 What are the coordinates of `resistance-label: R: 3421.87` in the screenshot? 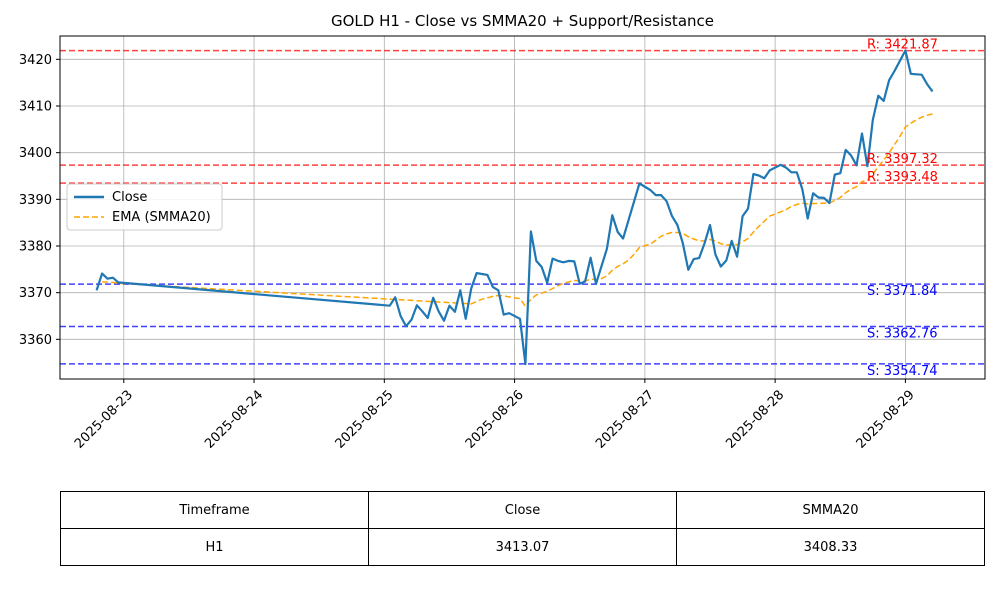 It's located at (902, 45).